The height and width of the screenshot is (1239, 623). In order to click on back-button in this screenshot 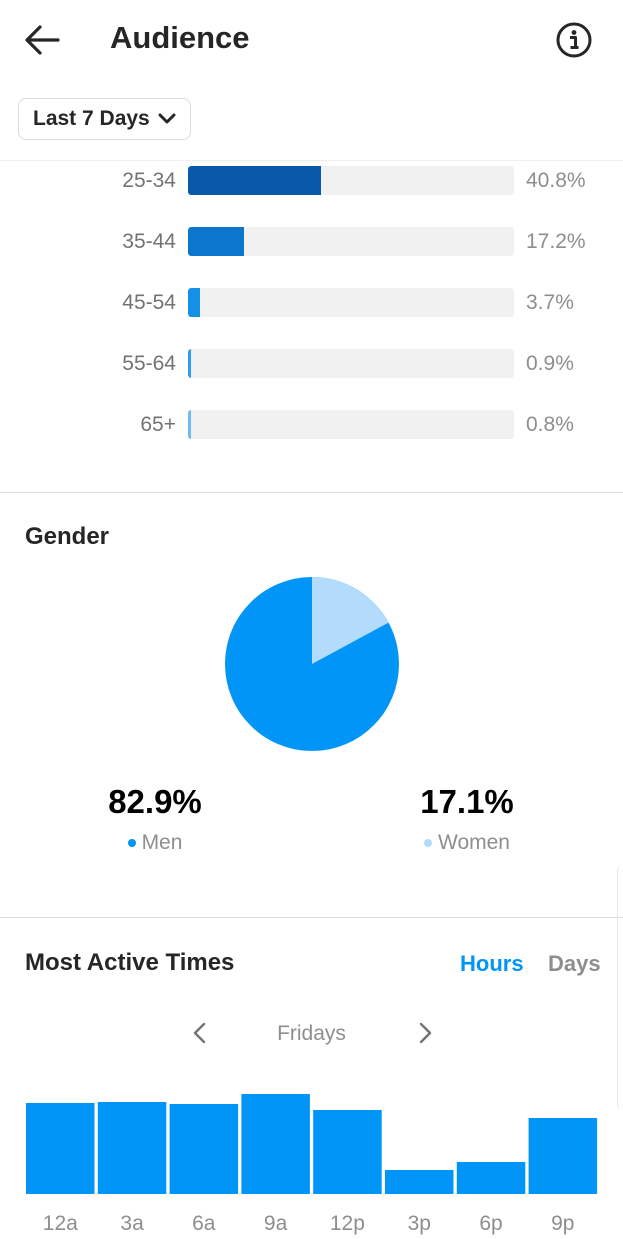, I will do `click(42, 40)`.